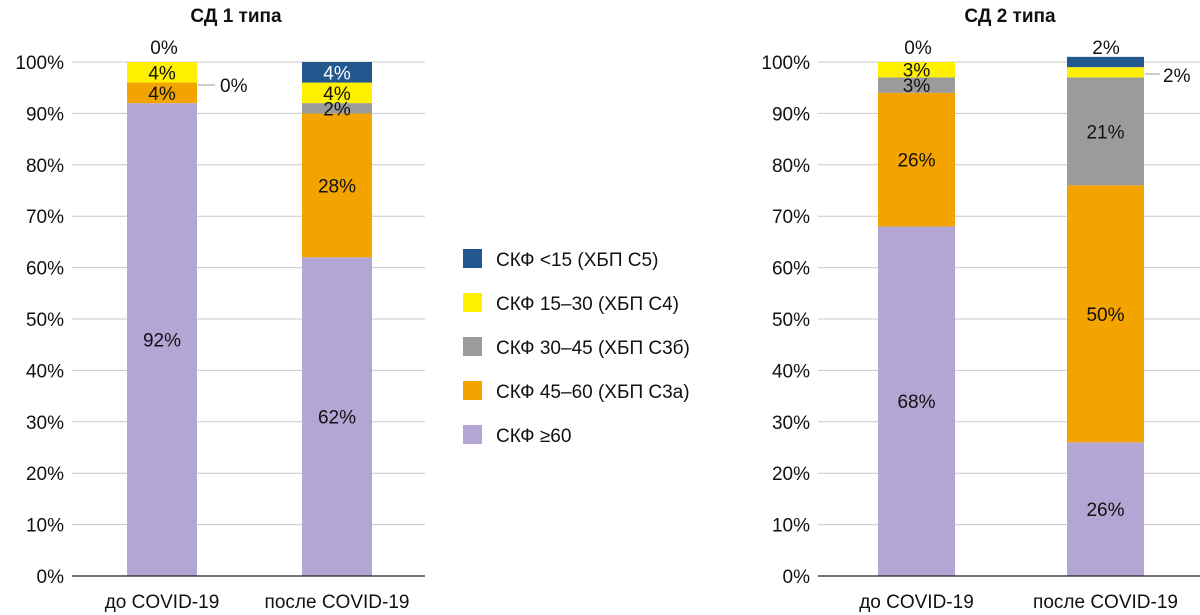 Image resolution: width=1200 pixels, height=615 pixels. I want to click on data-label: 92%, so click(162, 341).